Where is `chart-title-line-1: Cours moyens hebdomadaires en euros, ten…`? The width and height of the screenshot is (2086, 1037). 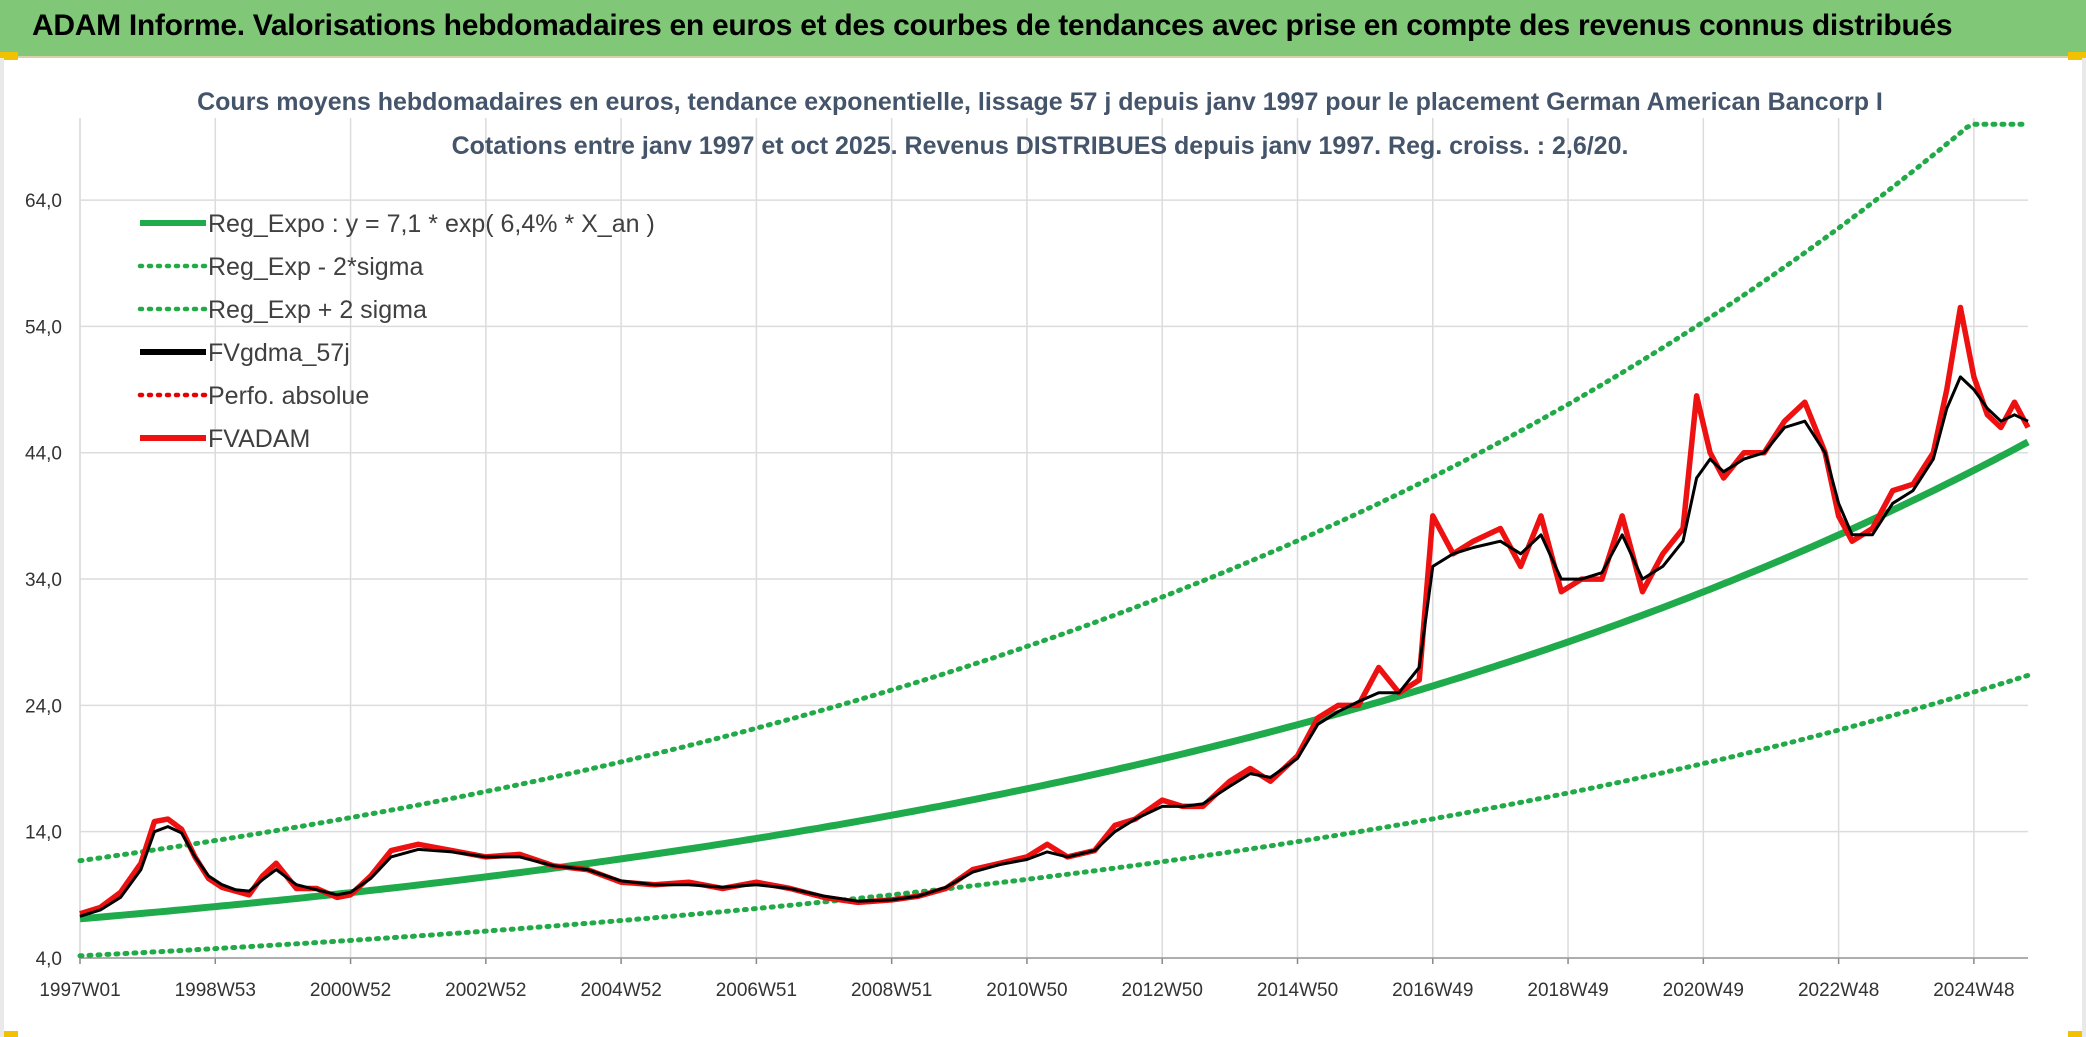 chart-title-line-1: Cours moyens hebdomadaires en euros, ten… is located at coordinates (1040, 102).